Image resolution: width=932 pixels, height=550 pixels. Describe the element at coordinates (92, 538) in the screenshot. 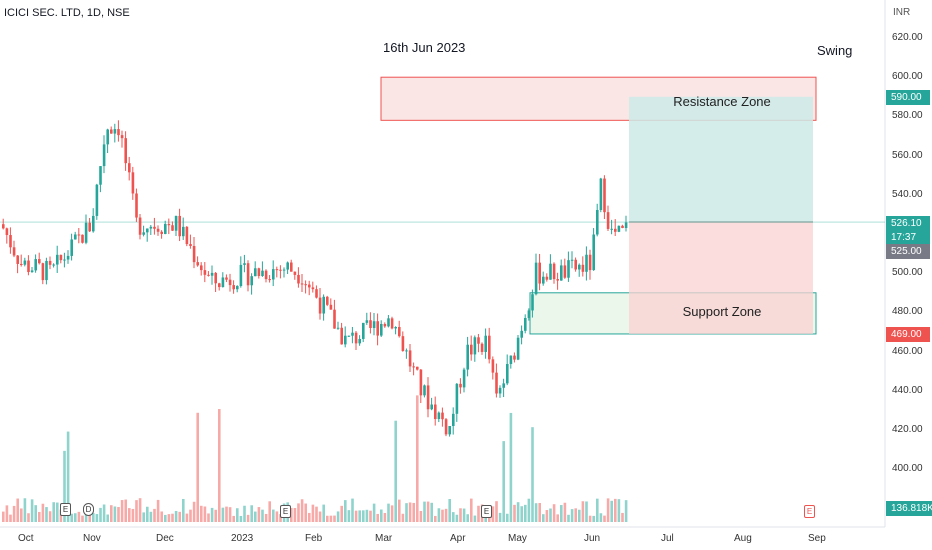

I see `x-tick-label: Nov` at that location.